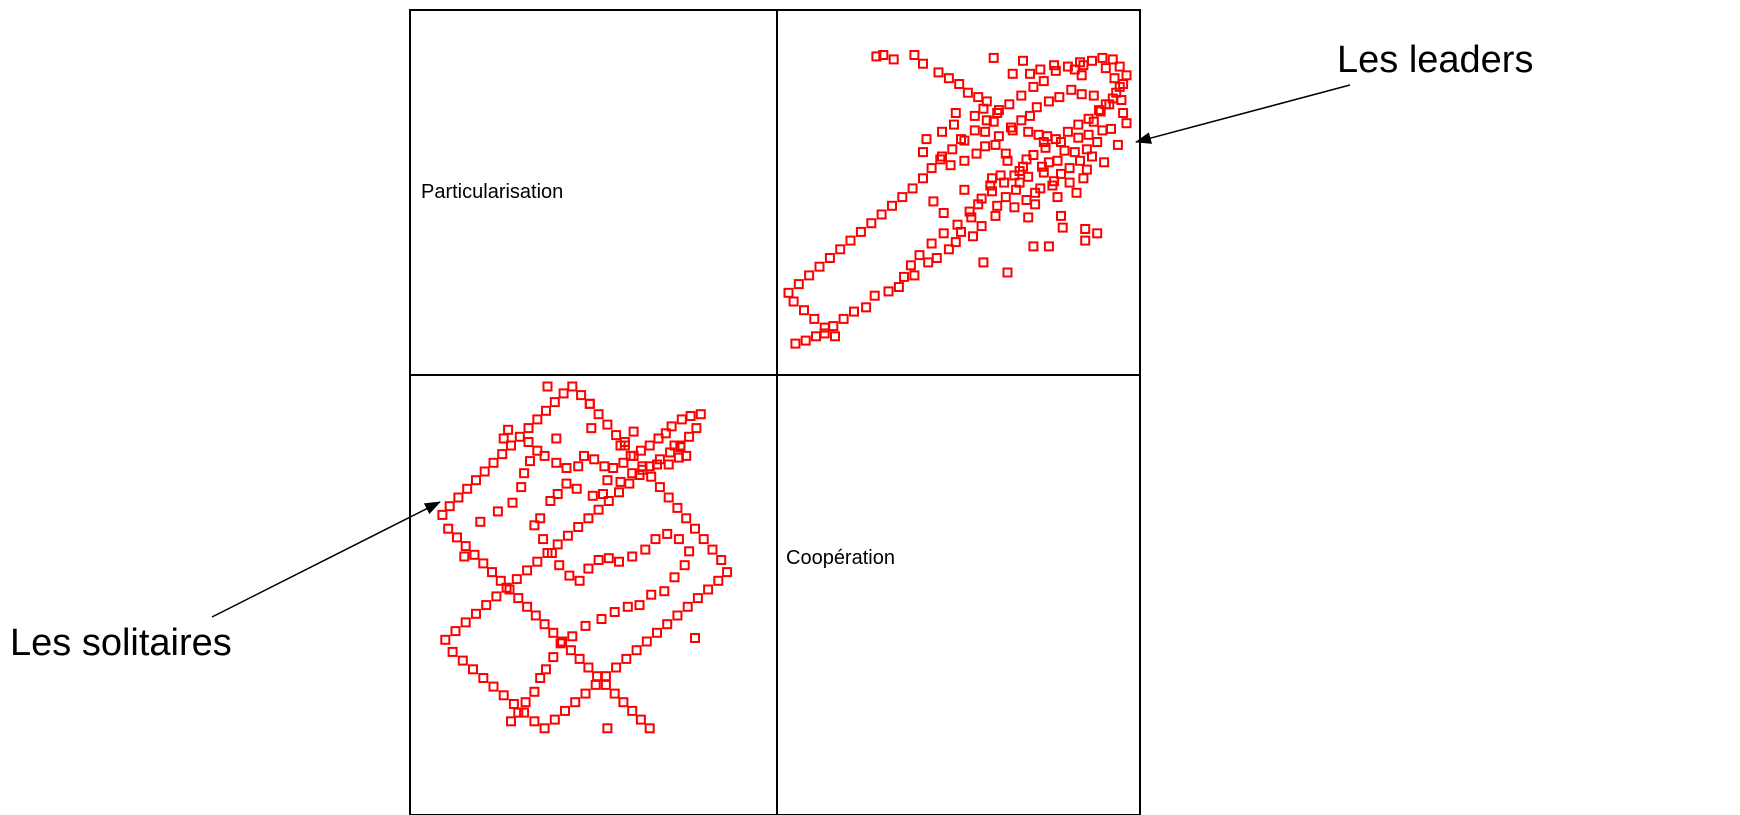 This screenshot has height=815, width=1740. Describe the element at coordinates (1435, 60) in the screenshot. I see `annotation-les-leaders: Les leaders` at that location.